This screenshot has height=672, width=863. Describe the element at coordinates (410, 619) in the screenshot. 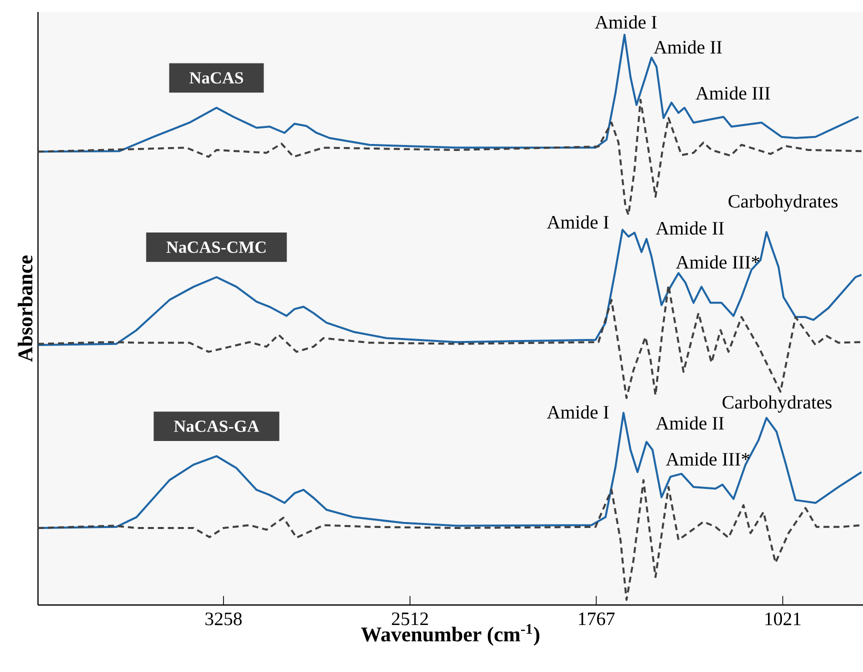

I see `x-tick-label: 2512` at that location.